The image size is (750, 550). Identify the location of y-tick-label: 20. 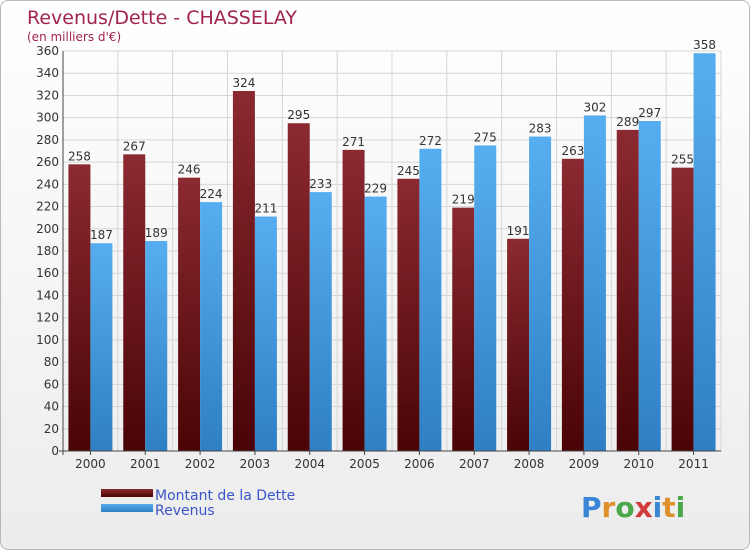
(51, 429).